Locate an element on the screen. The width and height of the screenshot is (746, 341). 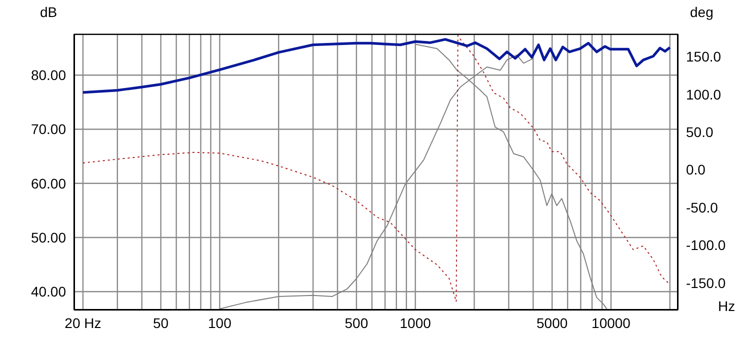
y-tick-label: 80.00 is located at coordinates (48, 75).